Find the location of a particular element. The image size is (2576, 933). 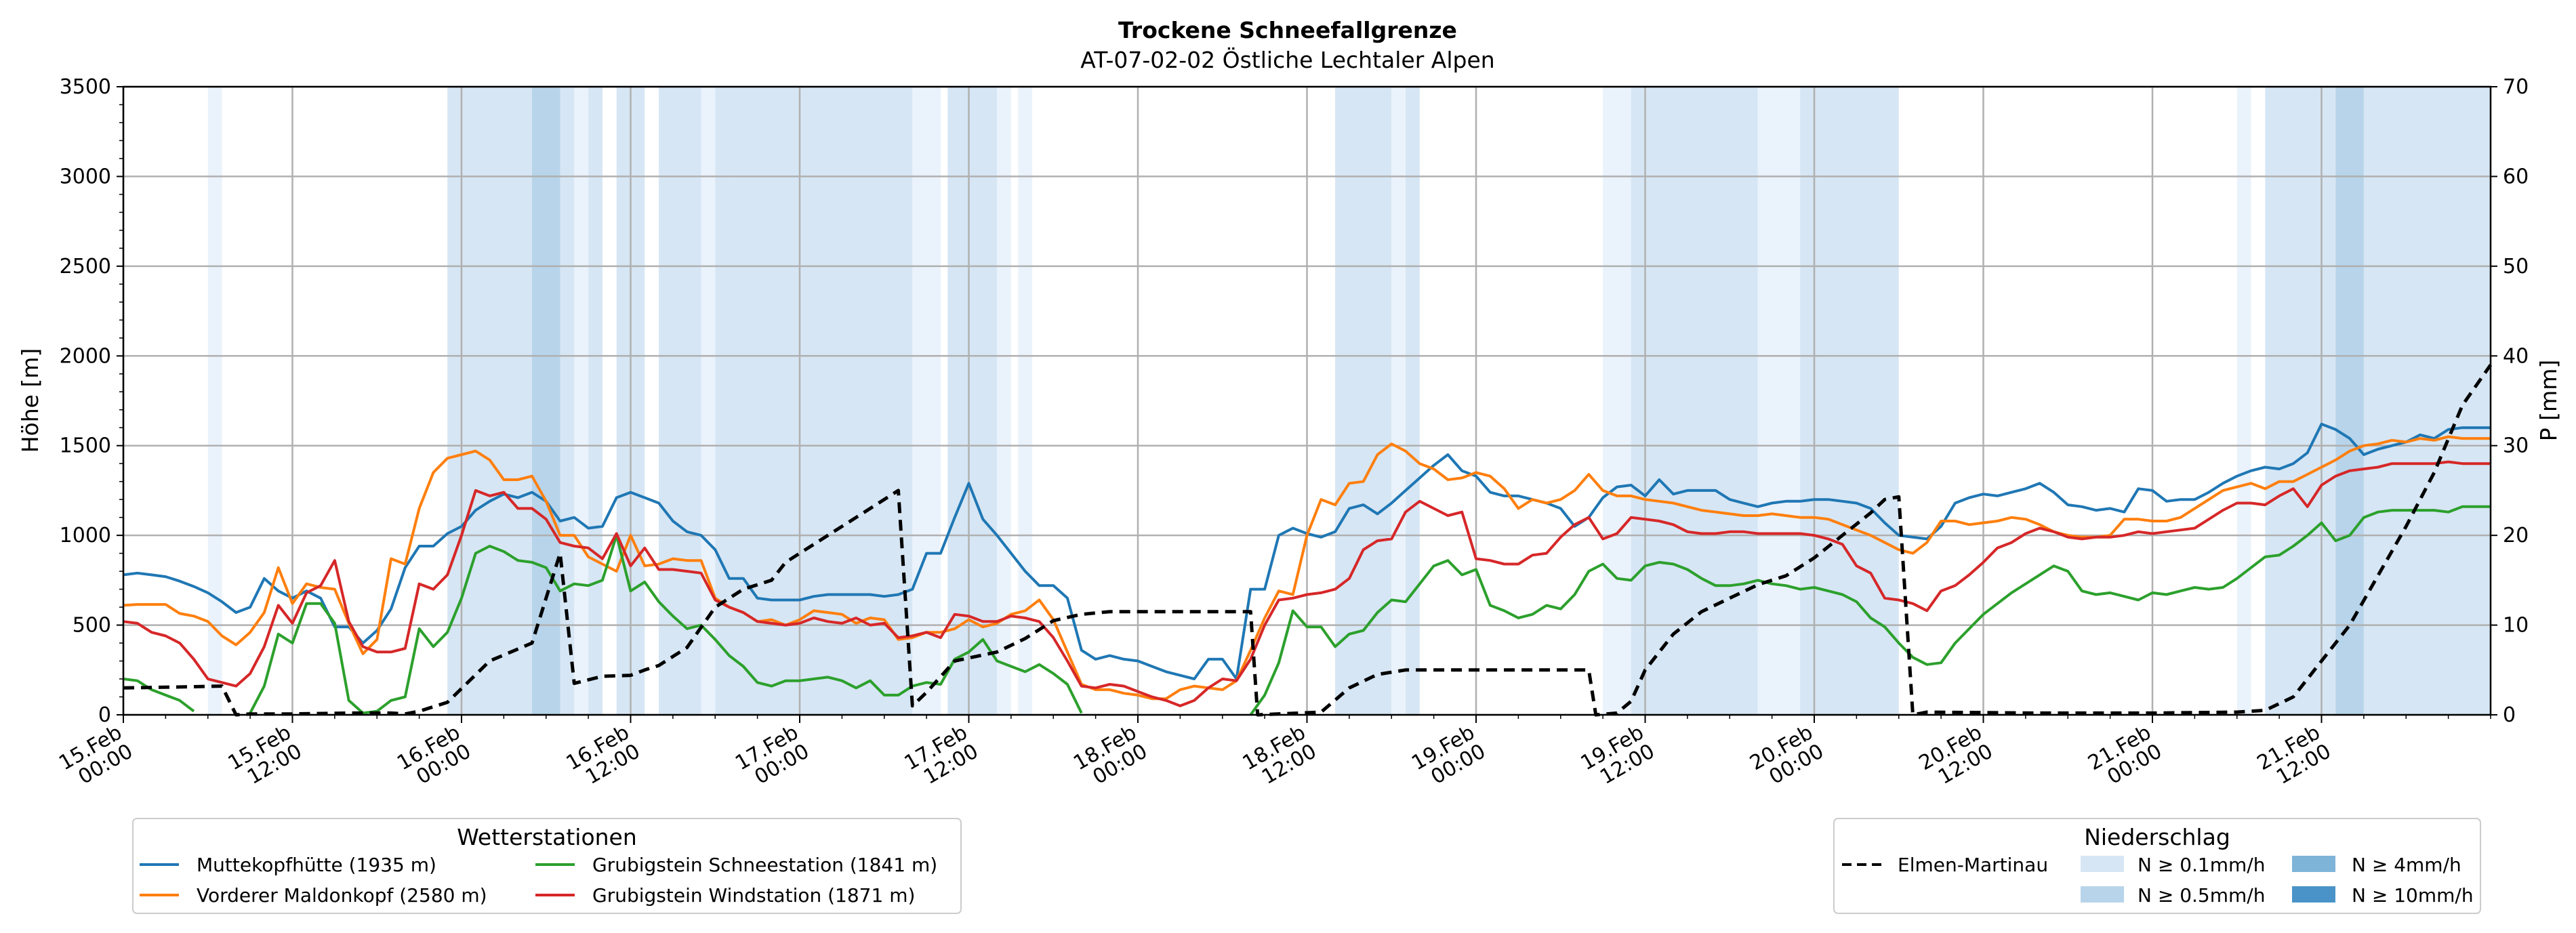

y-right-tick-label-6: 60 is located at coordinates (2516, 176).